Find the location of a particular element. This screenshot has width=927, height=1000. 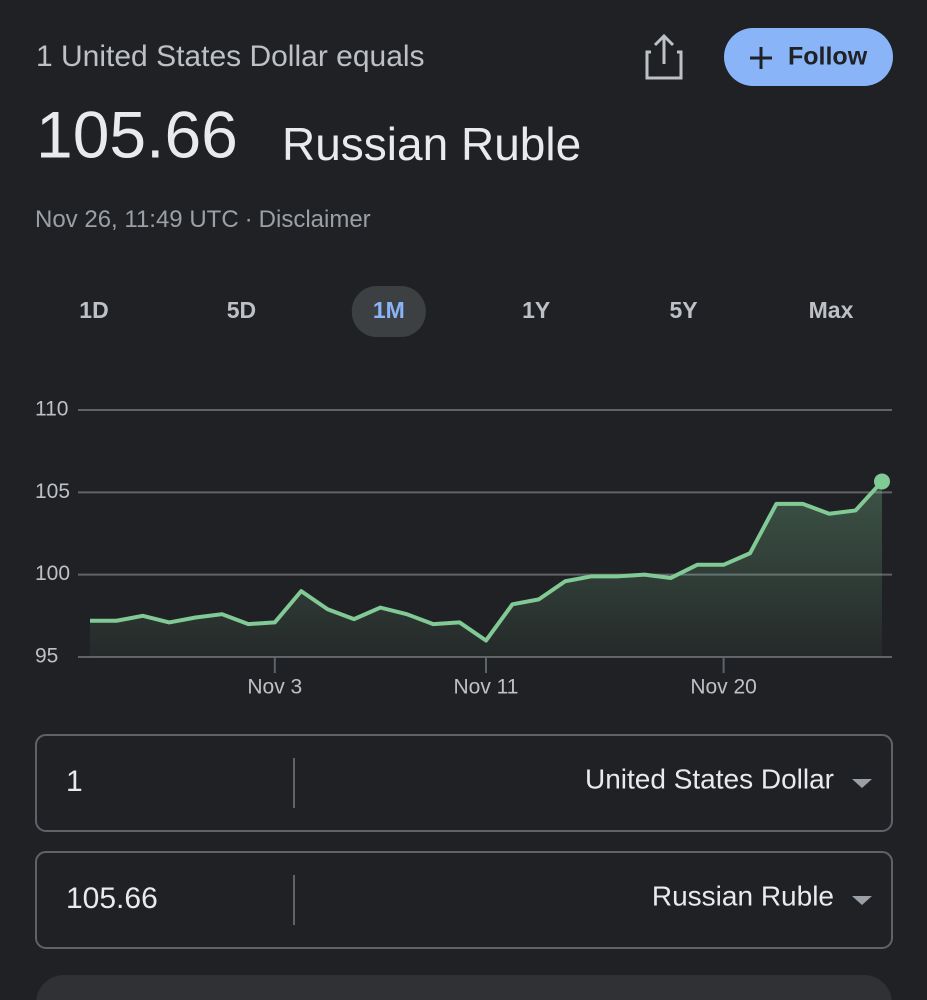

y-tick-label: 95 is located at coordinates (46, 656).